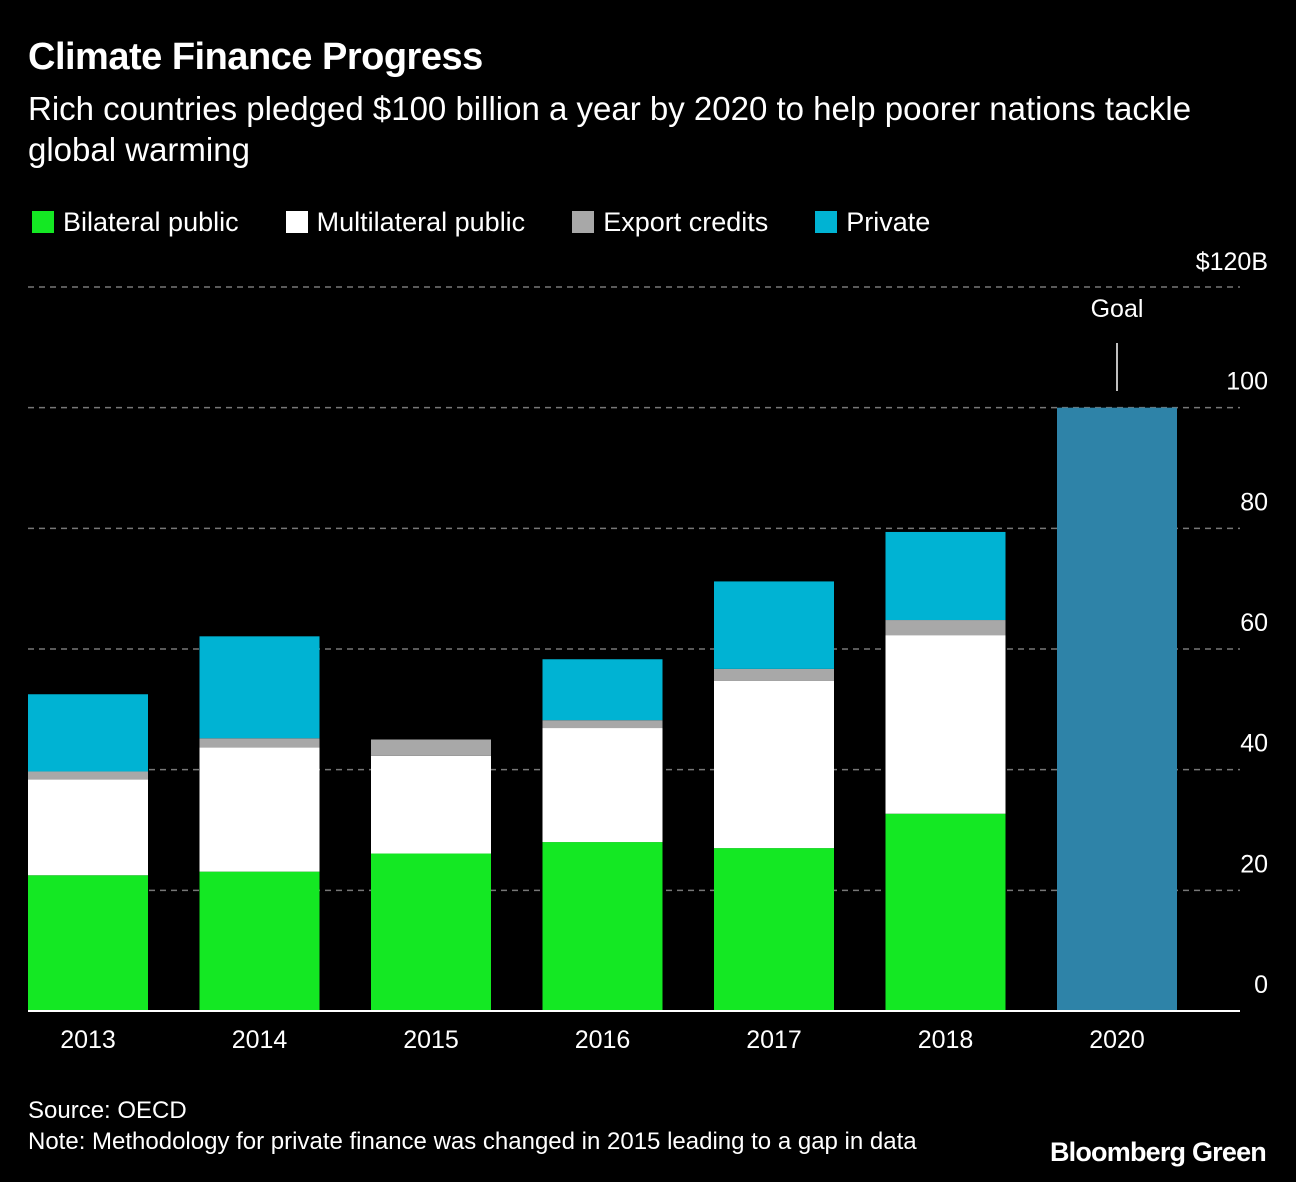 This screenshot has width=1296, height=1182. I want to click on bar-2013-private, so click(88, 733).